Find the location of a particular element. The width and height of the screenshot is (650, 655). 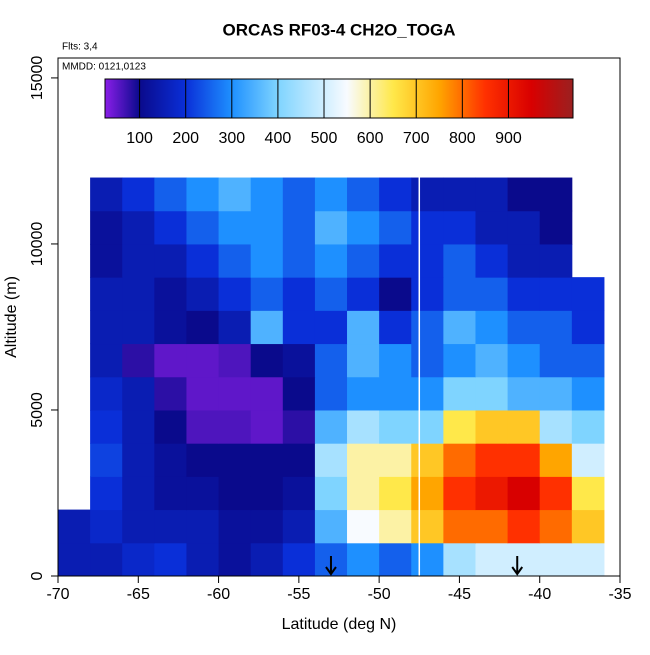

y-tick-label: 0 is located at coordinates (37, 575).